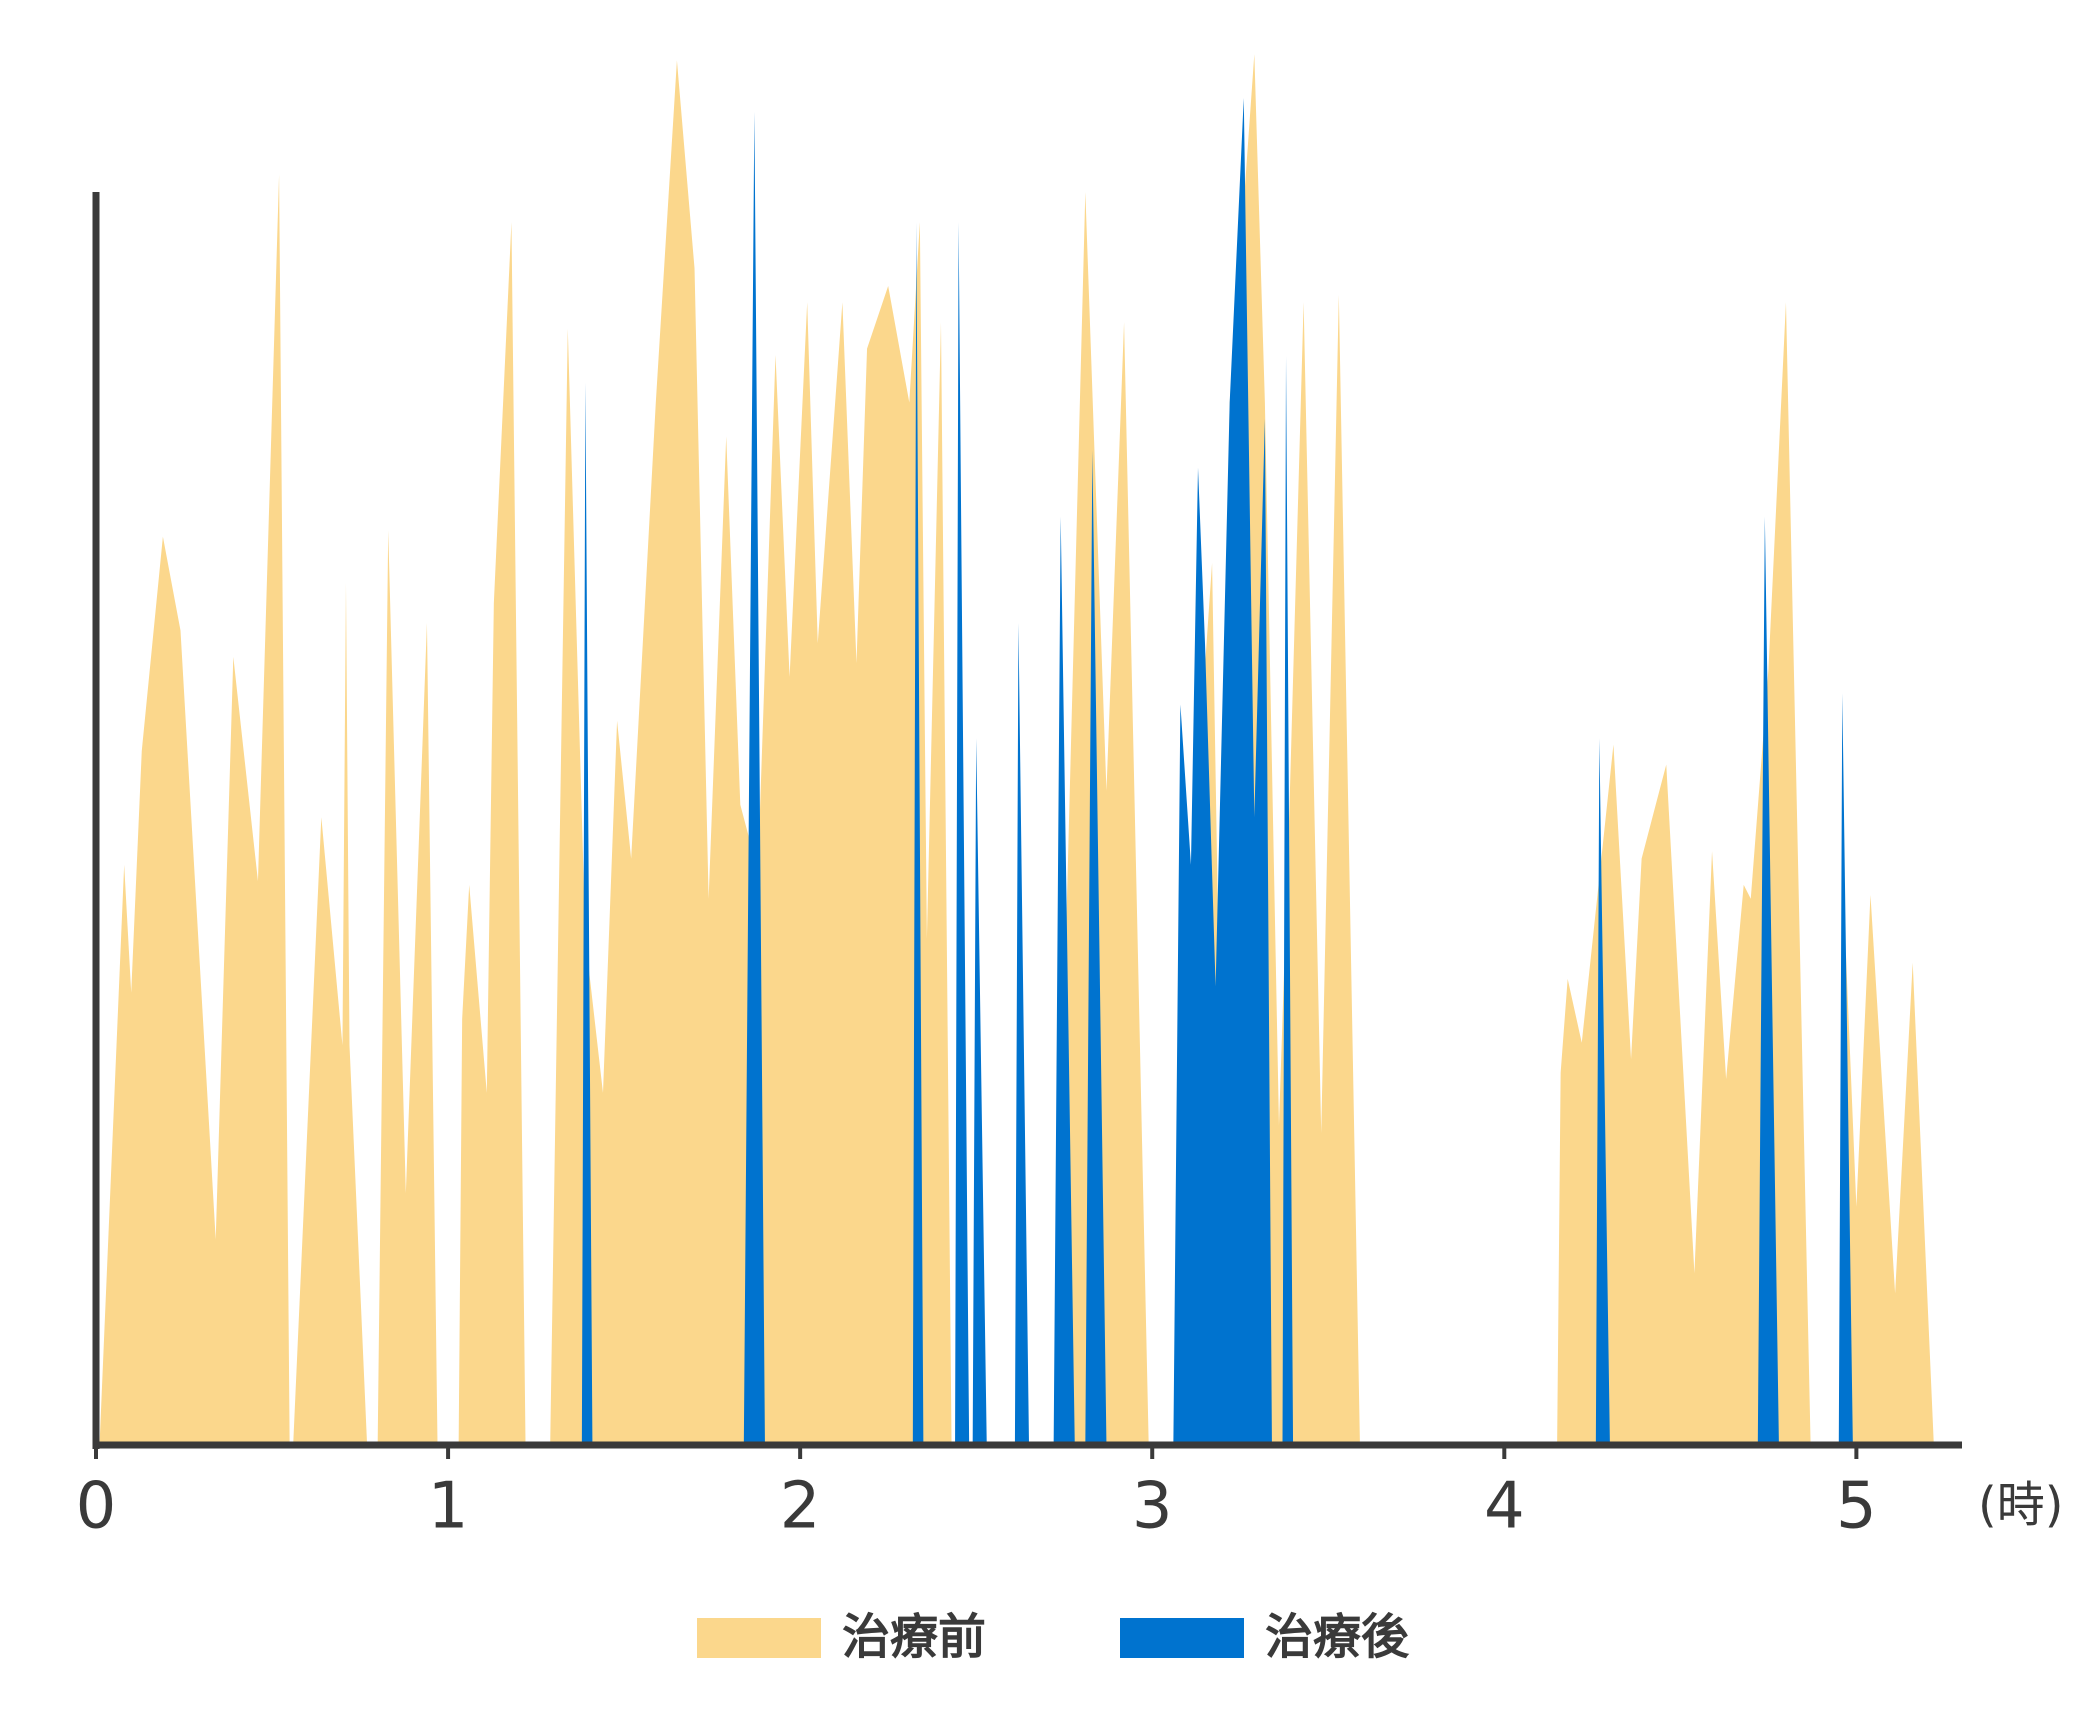  Describe the element at coordinates (448, 1507) in the screenshot. I see `x-tick-label: 1` at that location.